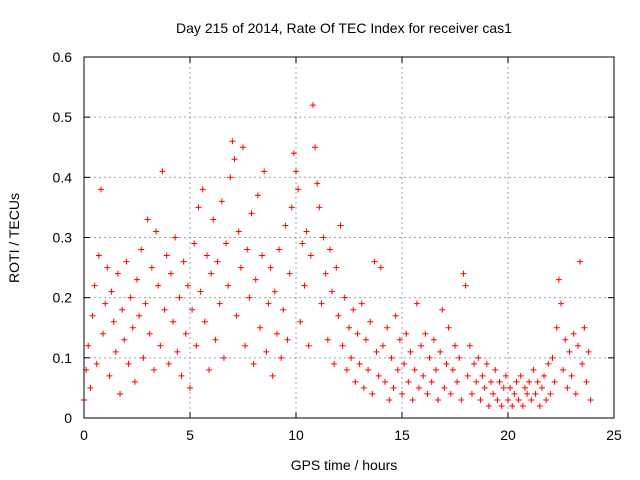  I want to click on y-tick-label: 0.2, so click(63, 298).